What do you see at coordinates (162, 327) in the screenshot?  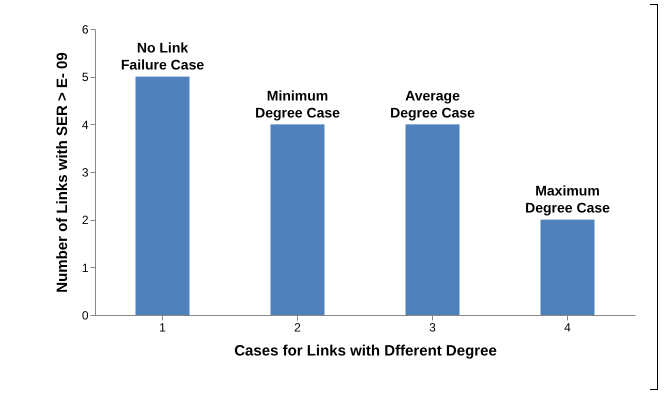 I see `x-tick-label: 1` at bounding box center [162, 327].